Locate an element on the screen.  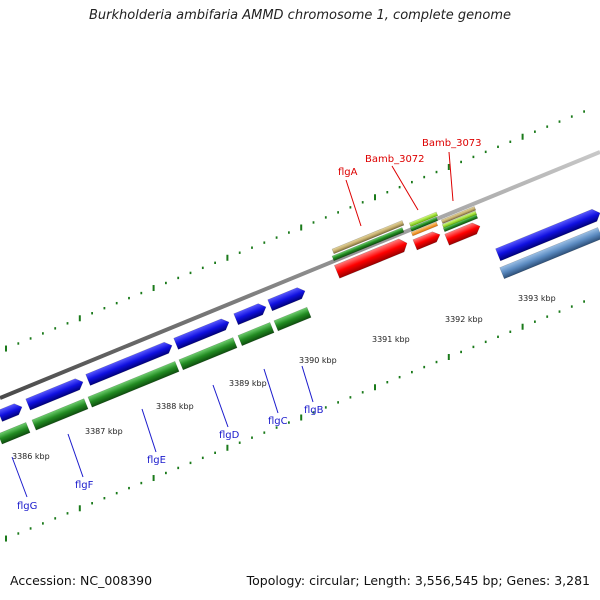
flgA-rna-arrow-shape is located at coordinates (371, 258).